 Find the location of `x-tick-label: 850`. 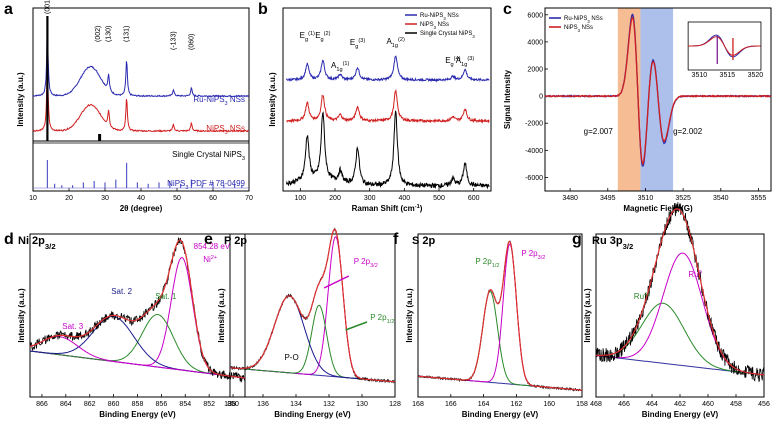

x-tick-label: 850 is located at coordinates (233, 404).